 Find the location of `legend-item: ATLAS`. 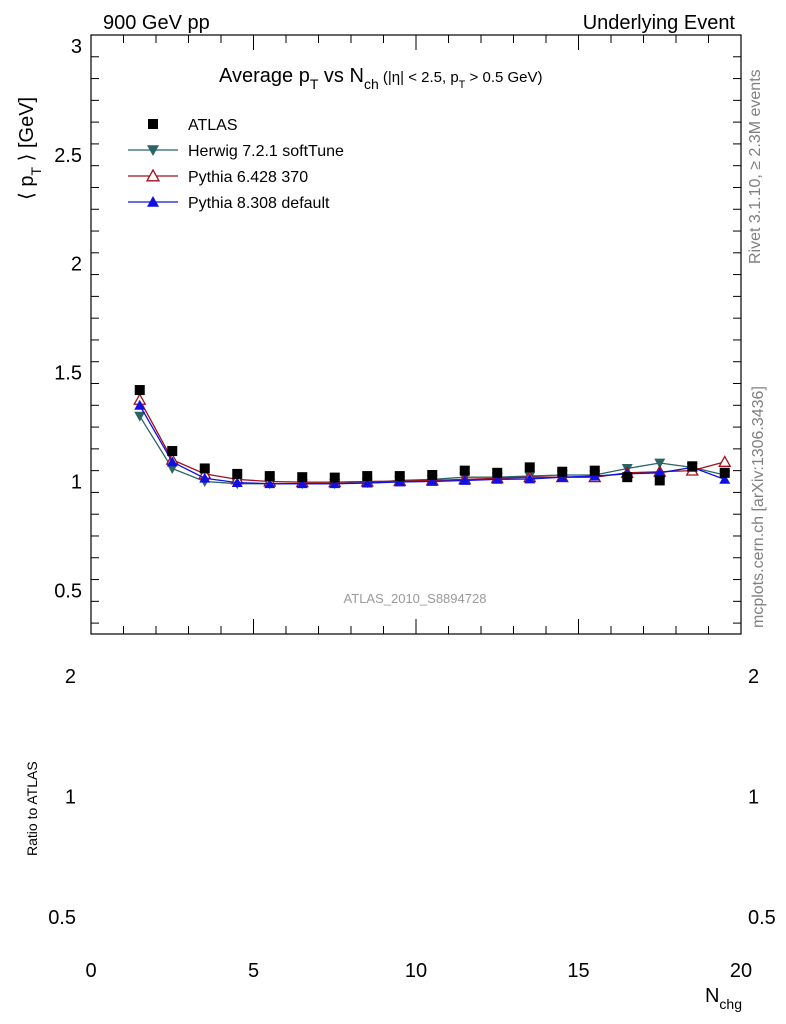

legend-item: ATLAS is located at coordinates (193, 125).